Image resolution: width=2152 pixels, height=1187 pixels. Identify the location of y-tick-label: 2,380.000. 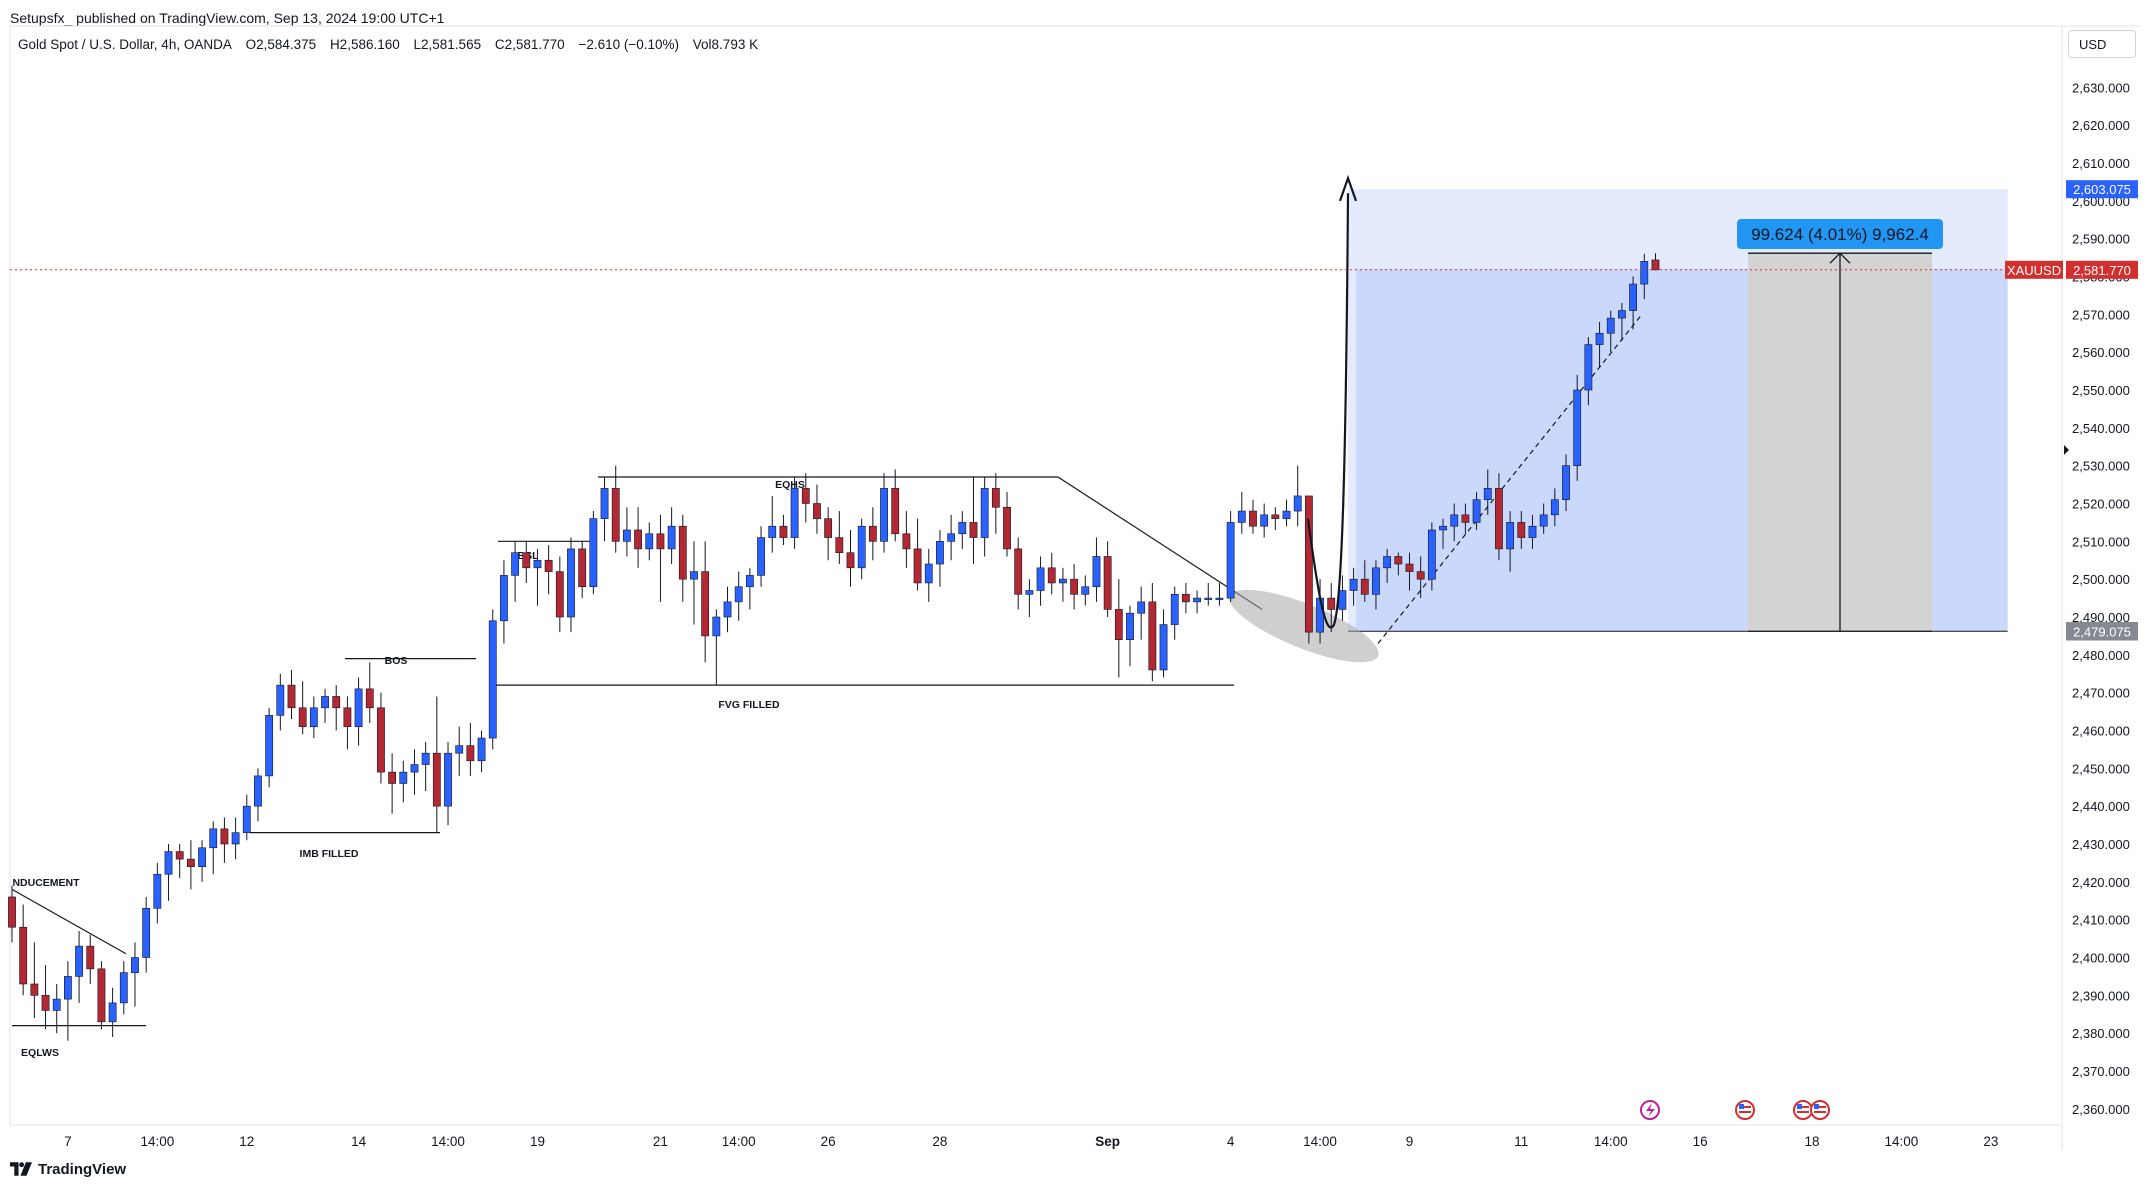
(2101, 1033).